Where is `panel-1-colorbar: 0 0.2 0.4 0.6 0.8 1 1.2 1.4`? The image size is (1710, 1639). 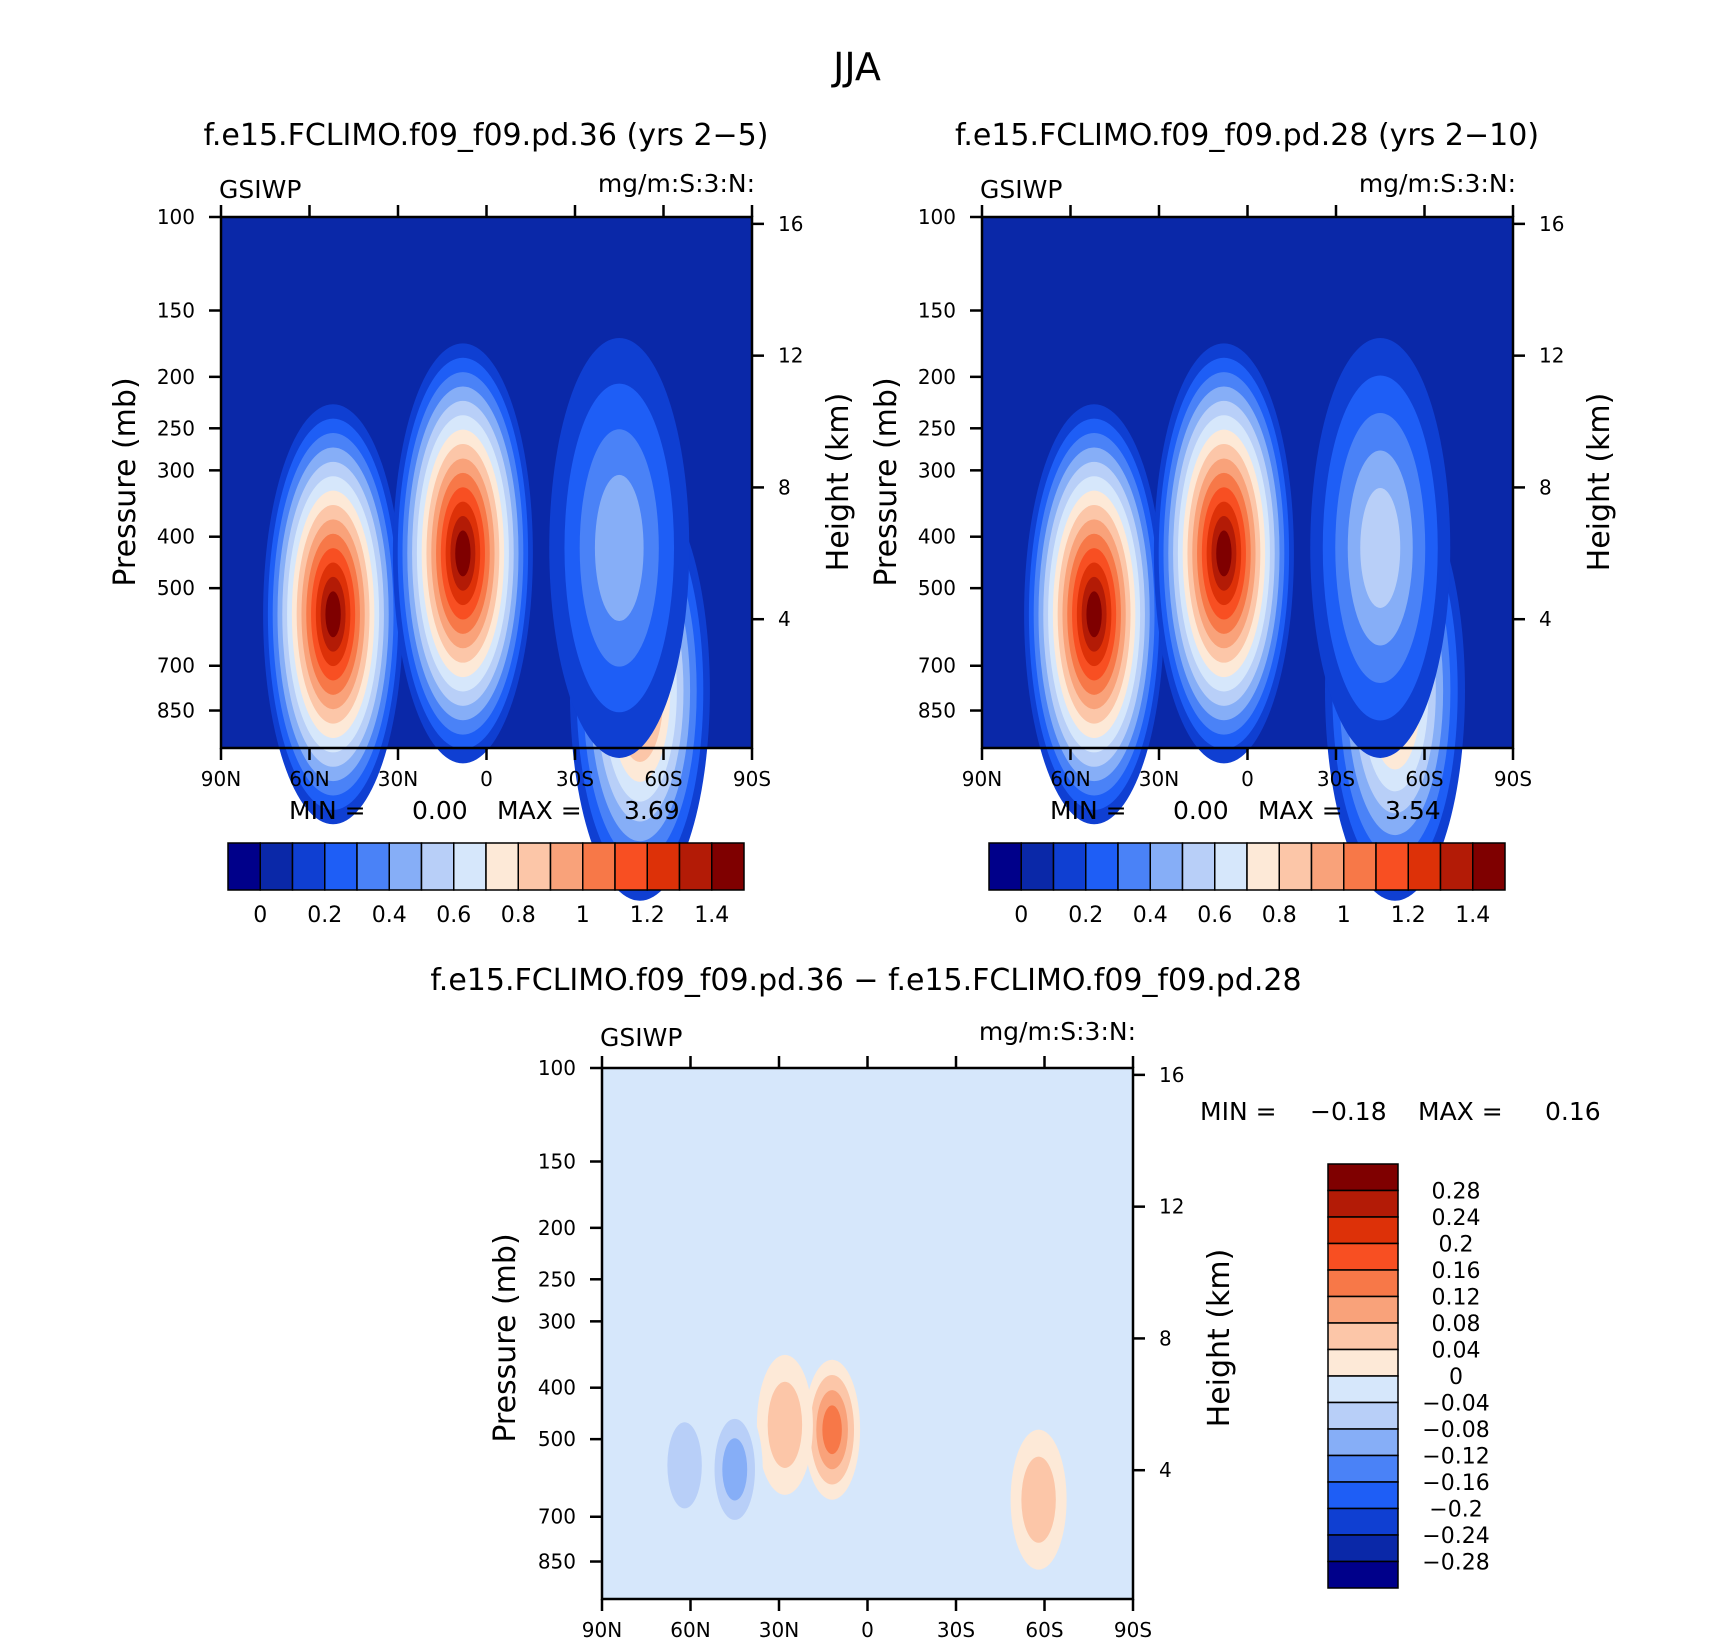
panel-1-colorbar: 0 0.2 0.4 0.6 0.8 1 1.2 1.4 is located at coordinates (486, 885).